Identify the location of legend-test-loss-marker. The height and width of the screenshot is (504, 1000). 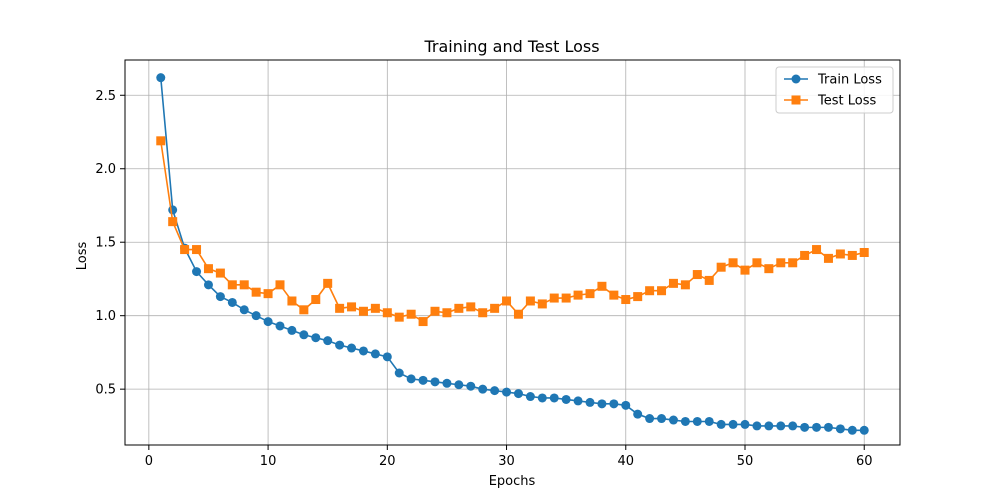
(796, 100).